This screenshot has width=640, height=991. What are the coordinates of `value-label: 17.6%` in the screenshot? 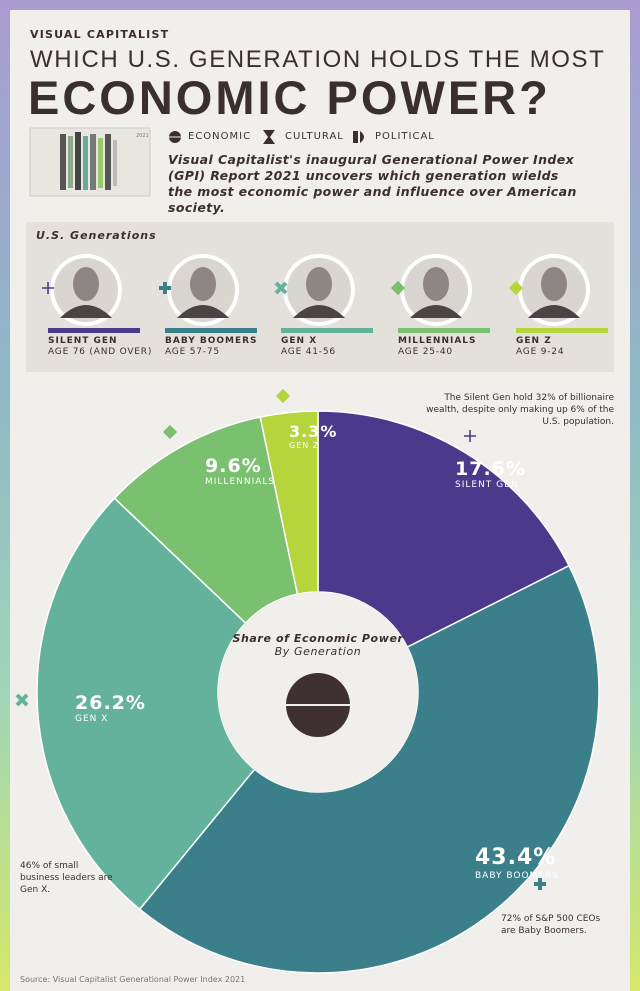 It's located at (490, 469).